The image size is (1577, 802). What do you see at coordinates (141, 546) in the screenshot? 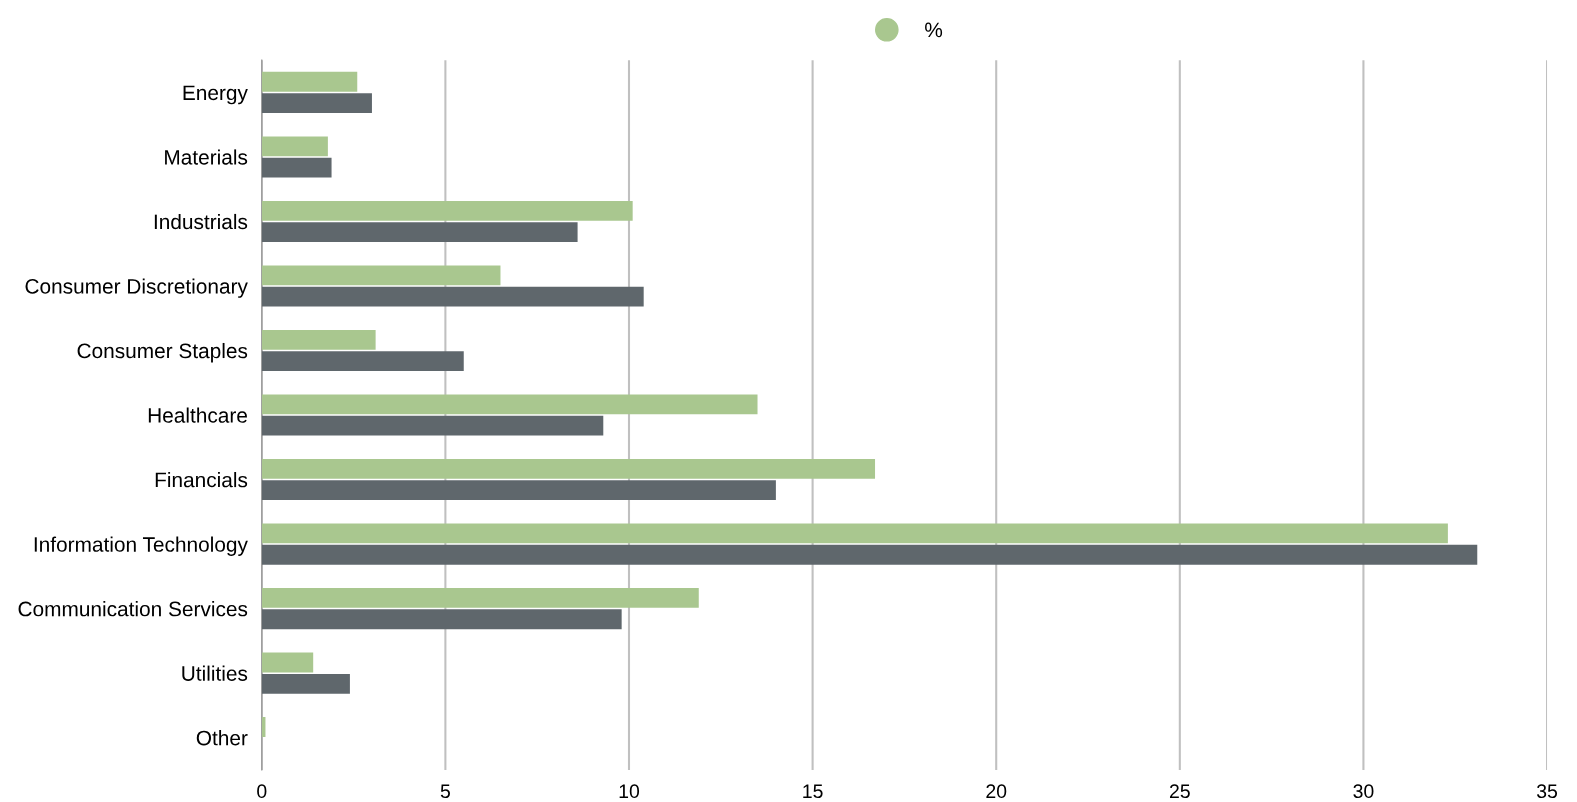
I see `y-tick-label: Information Technology` at bounding box center [141, 546].